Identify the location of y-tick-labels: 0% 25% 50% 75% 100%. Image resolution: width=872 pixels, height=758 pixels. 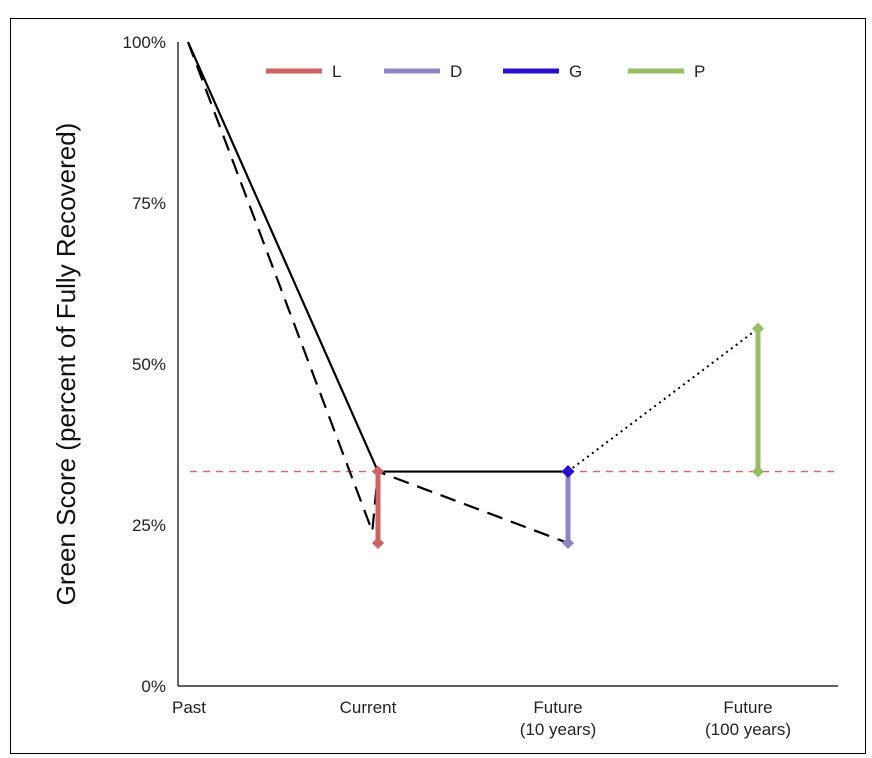
(144, 364).